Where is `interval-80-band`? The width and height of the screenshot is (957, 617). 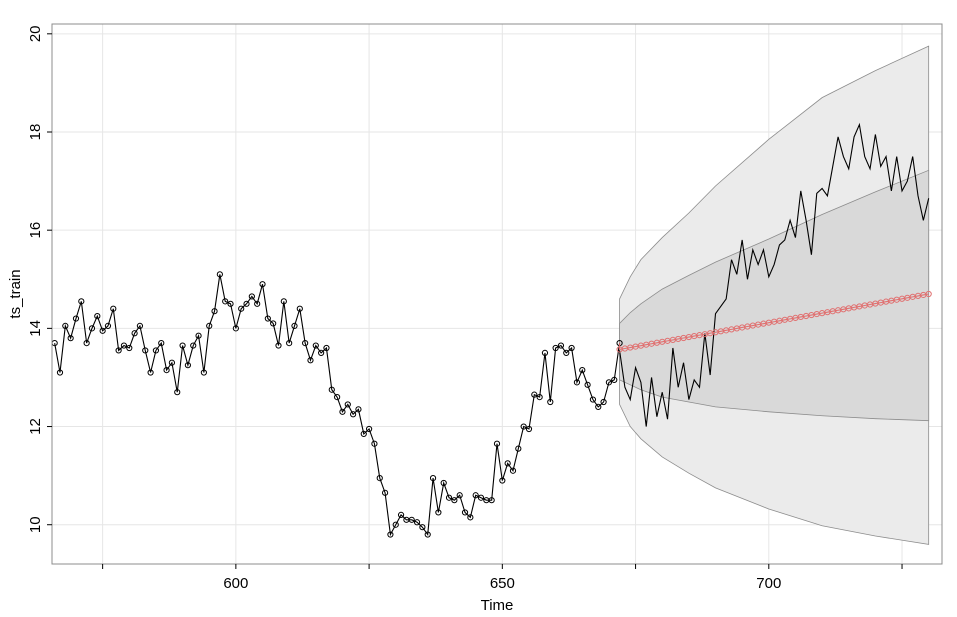 interval-80-band is located at coordinates (774, 295).